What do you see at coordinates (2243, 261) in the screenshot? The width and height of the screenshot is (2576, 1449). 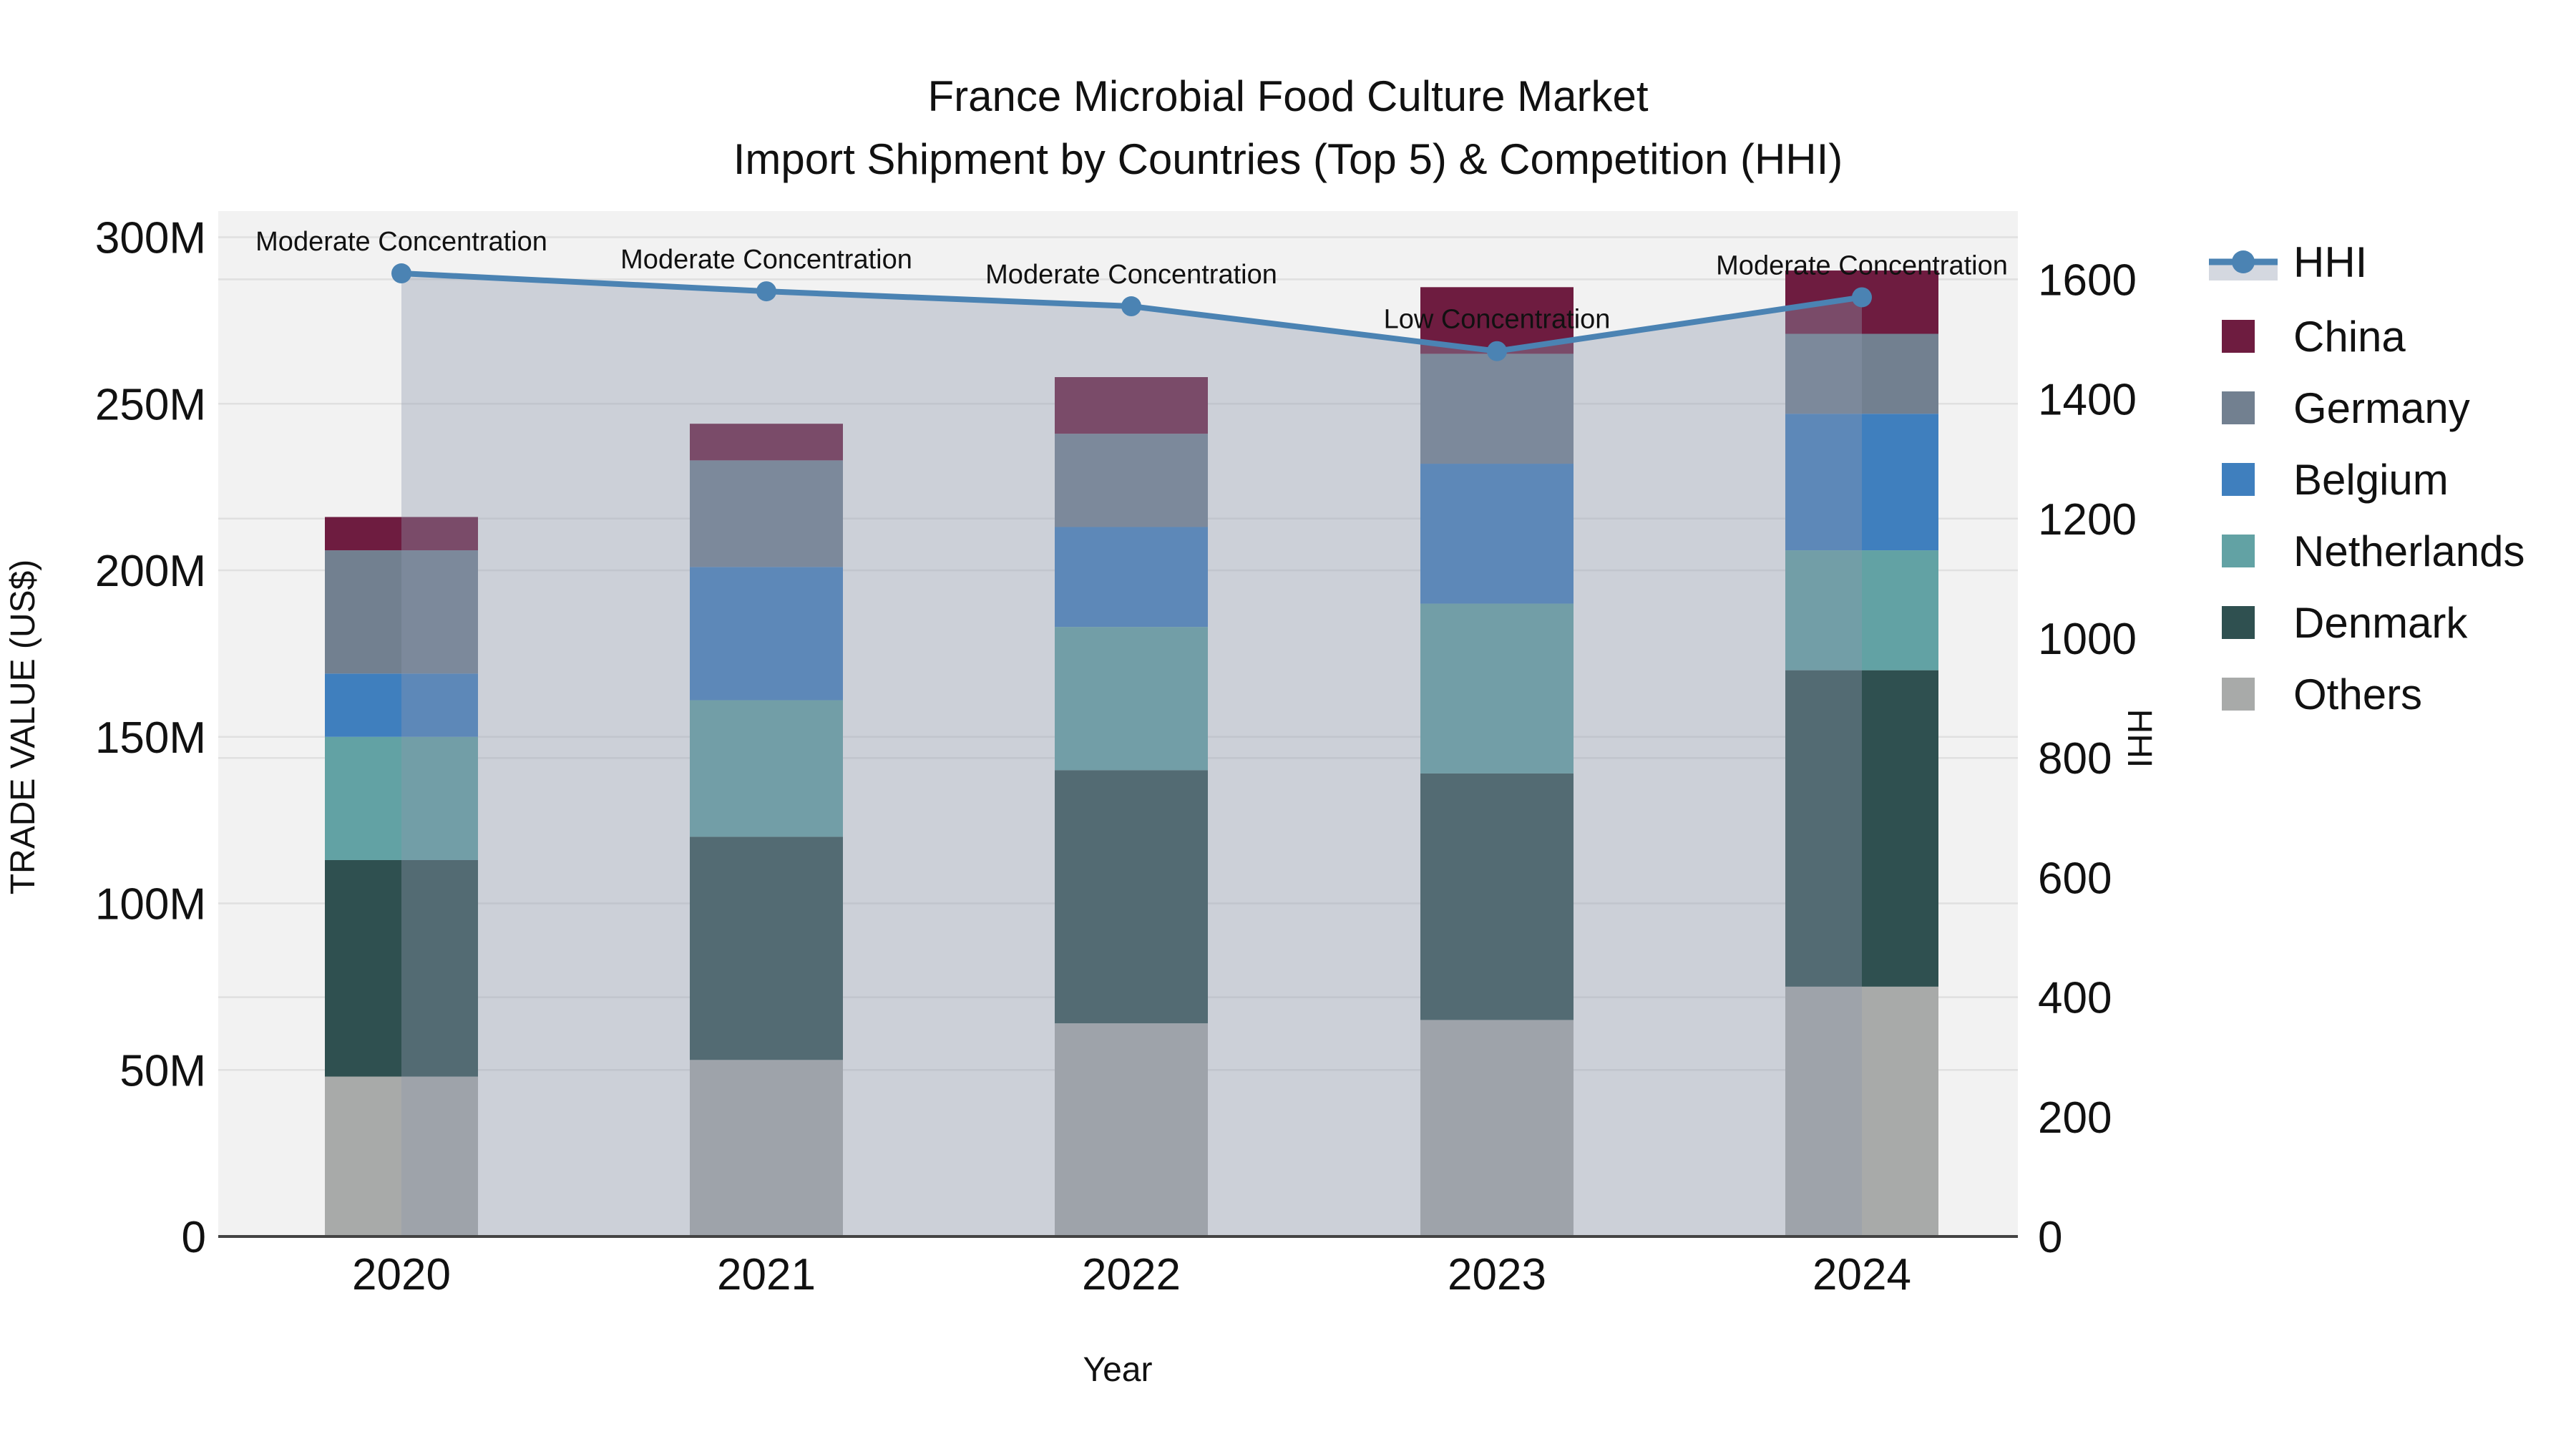 I see `legend-hhi-marker` at bounding box center [2243, 261].